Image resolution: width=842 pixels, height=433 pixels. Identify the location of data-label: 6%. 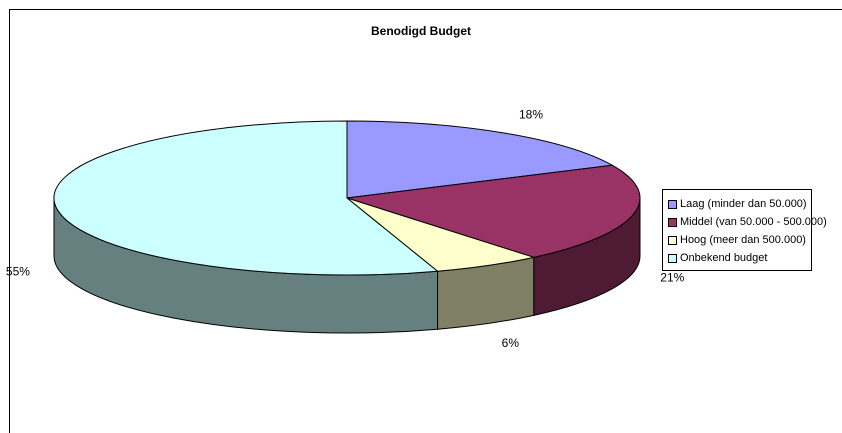
(511, 343).